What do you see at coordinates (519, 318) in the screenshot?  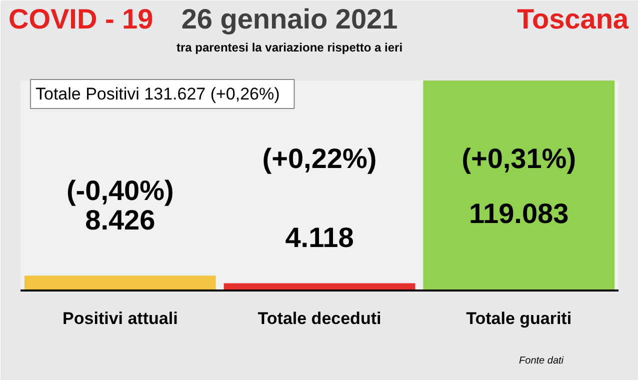 I see `x-tick-label: Totale guariti` at bounding box center [519, 318].